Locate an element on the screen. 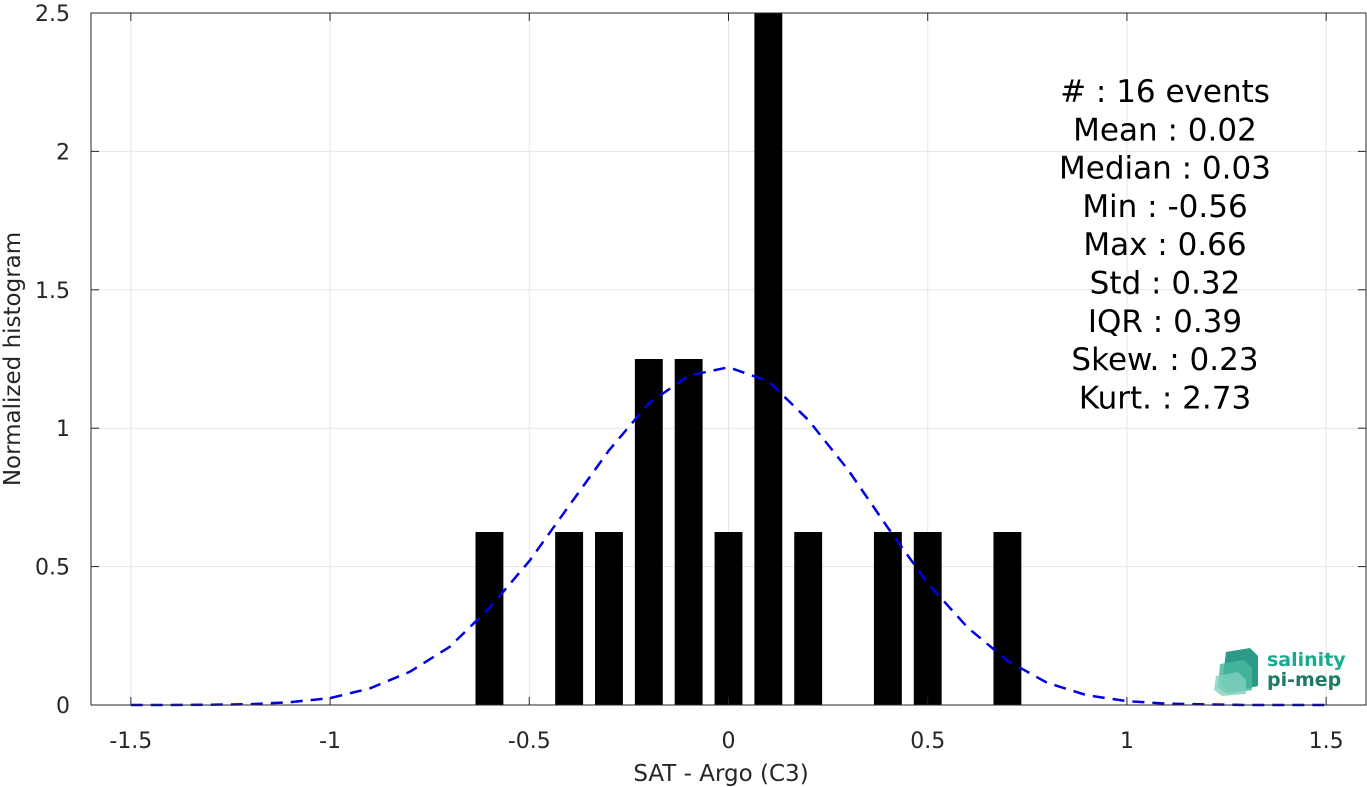 The height and width of the screenshot is (787, 1367). stat-line: Mean : 0.02 is located at coordinates (1165, 130).